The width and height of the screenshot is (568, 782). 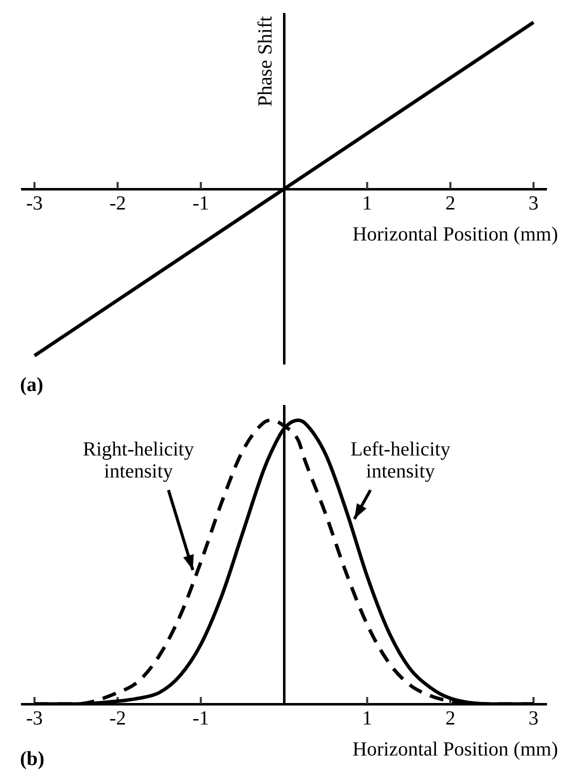 What do you see at coordinates (32, 385) in the screenshot?
I see `text: (a)` at bounding box center [32, 385].